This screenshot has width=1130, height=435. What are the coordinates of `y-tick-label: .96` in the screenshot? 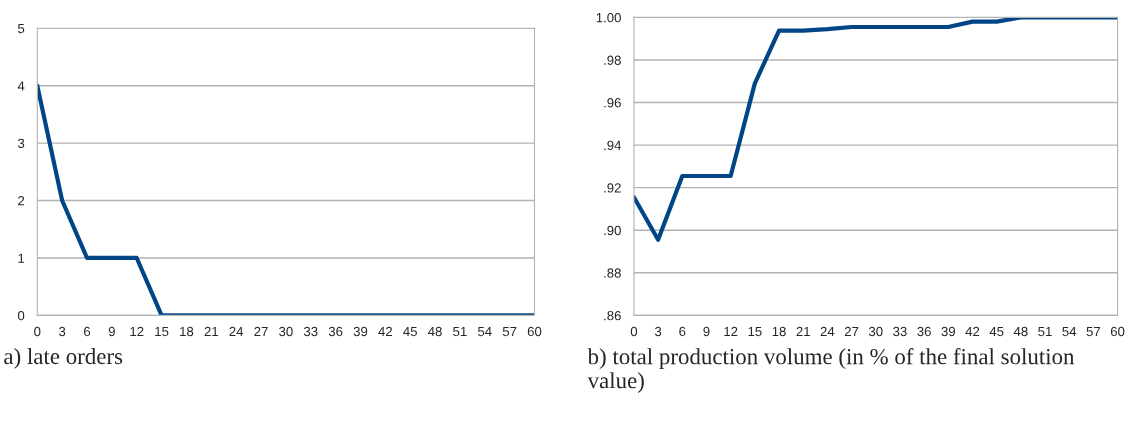 It's located at (612, 103).